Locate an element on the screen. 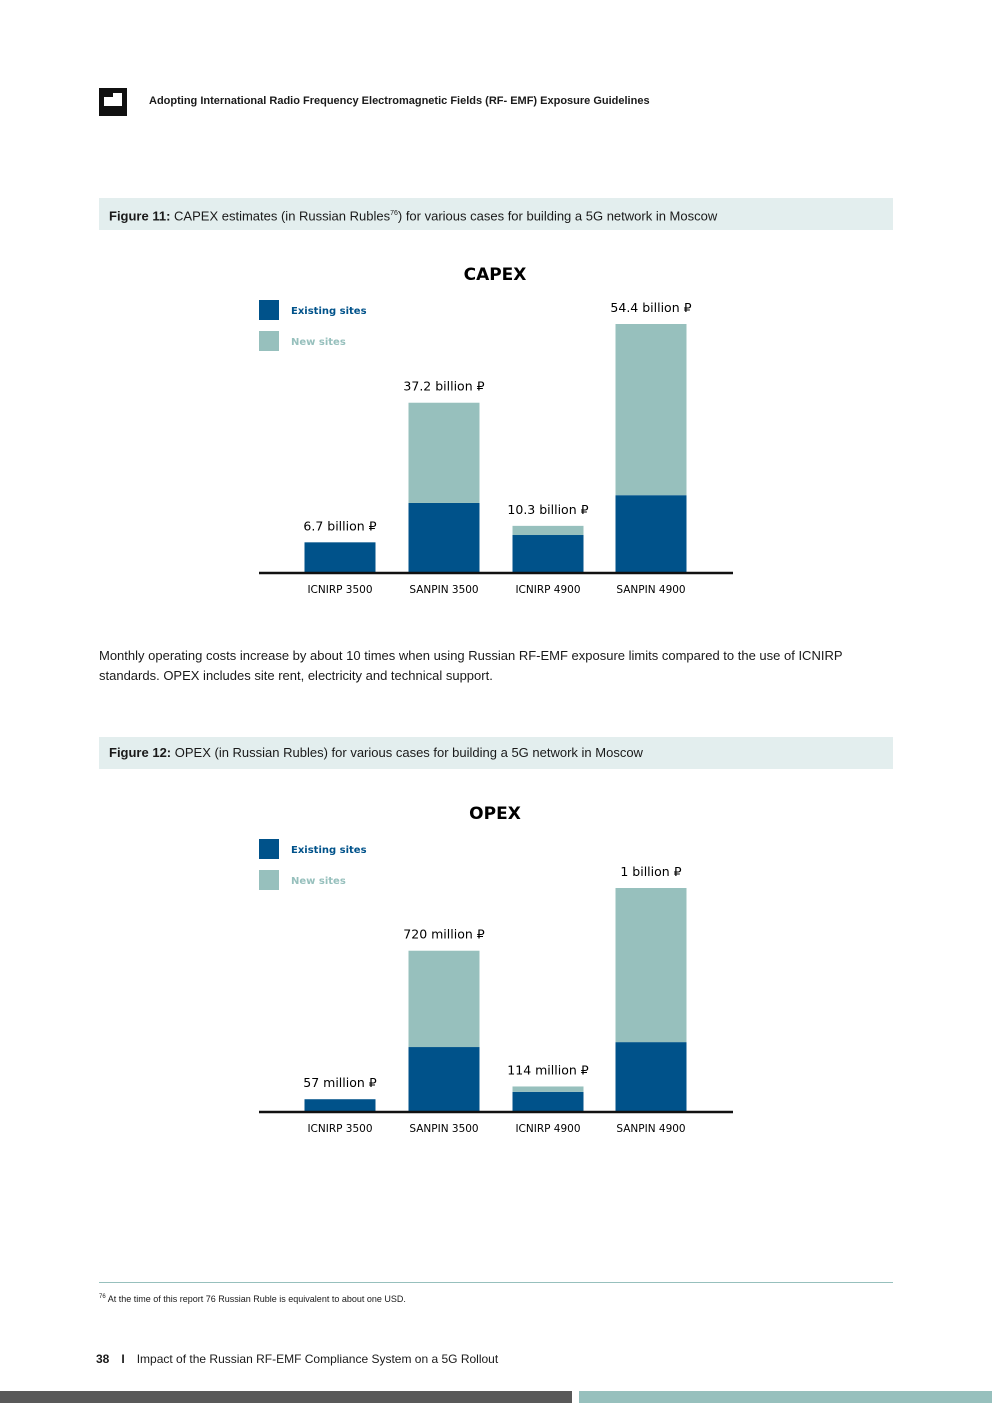  chart-title: CAPEX is located at coordinates (495, 275).